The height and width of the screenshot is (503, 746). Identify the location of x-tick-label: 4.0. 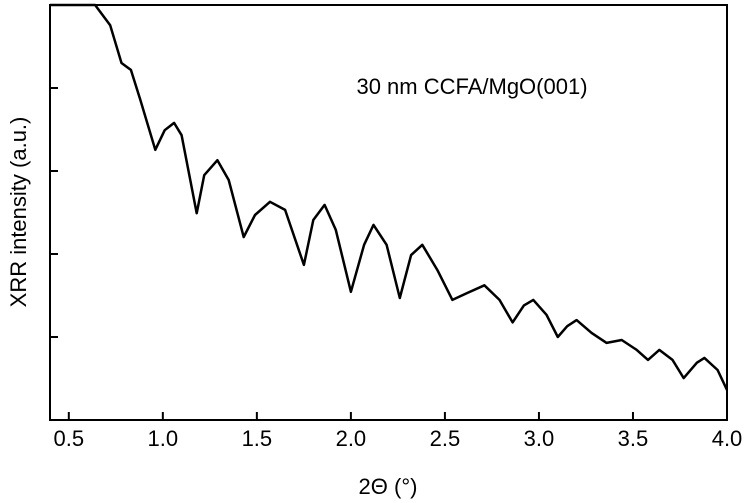
(727, 438).